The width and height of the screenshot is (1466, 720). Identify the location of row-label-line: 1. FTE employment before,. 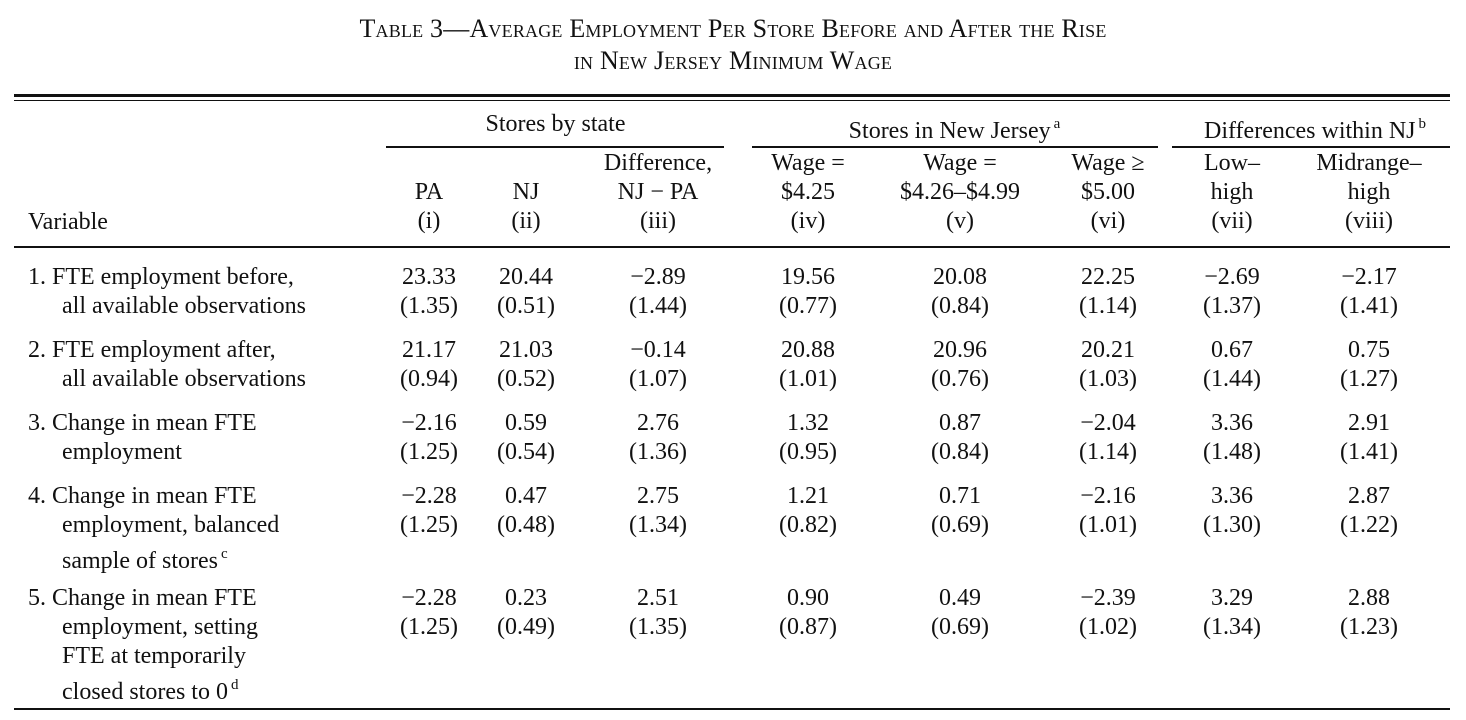
(161, 277).